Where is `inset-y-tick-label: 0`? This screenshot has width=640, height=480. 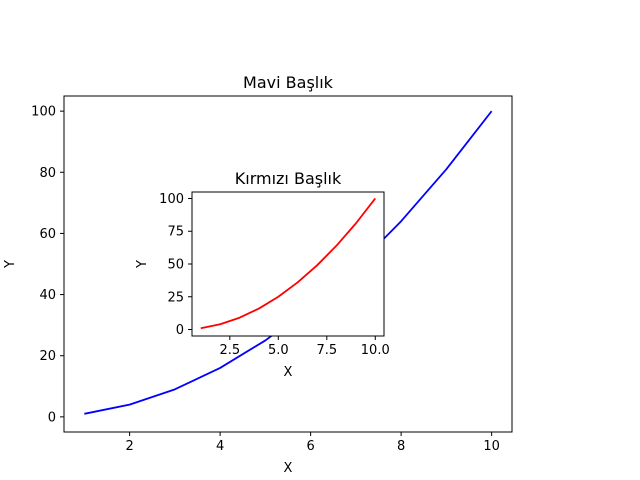
inset-y-tick-label: 0 is located at coordinates (180, 330).